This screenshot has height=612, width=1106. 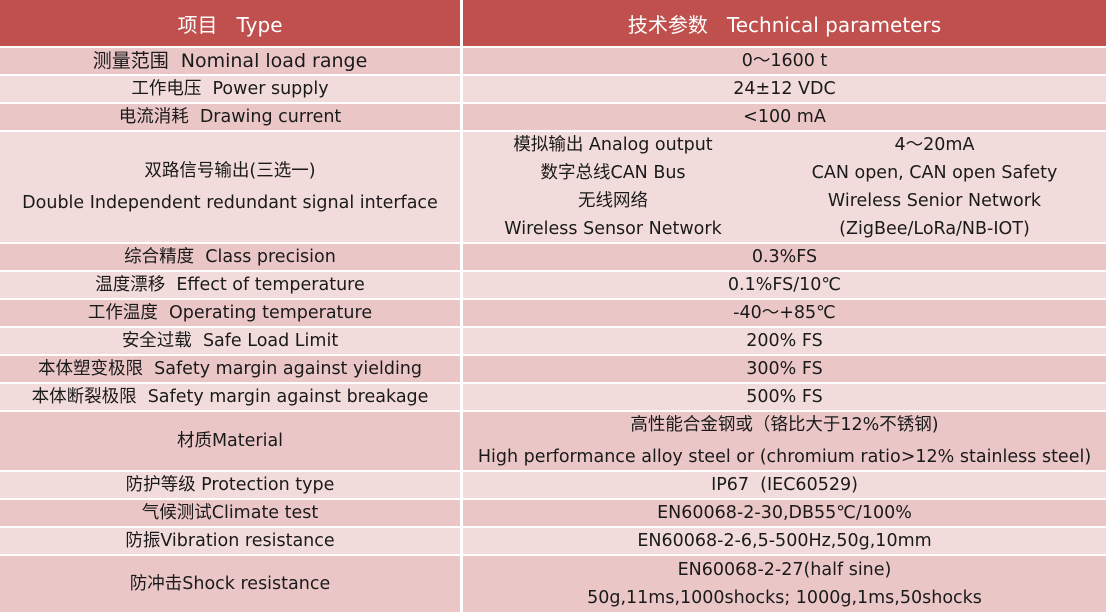 I want to click on value-label: <100 mA, so click(x=784, y=117).